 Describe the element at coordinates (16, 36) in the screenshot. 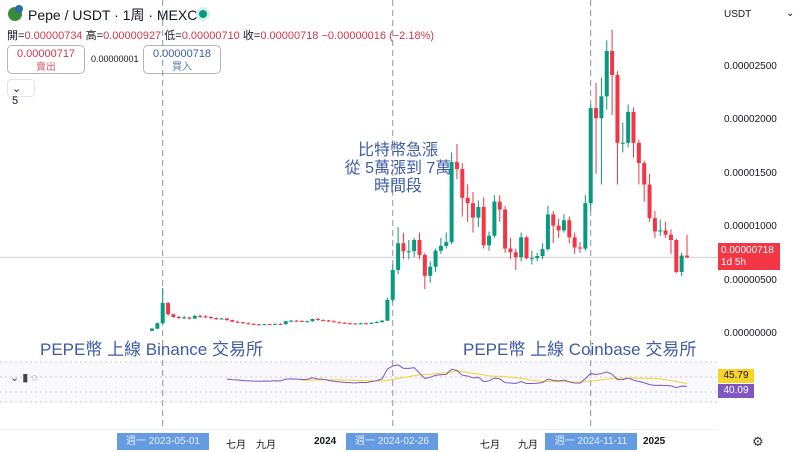

I see `open-label: 開=` at that location.